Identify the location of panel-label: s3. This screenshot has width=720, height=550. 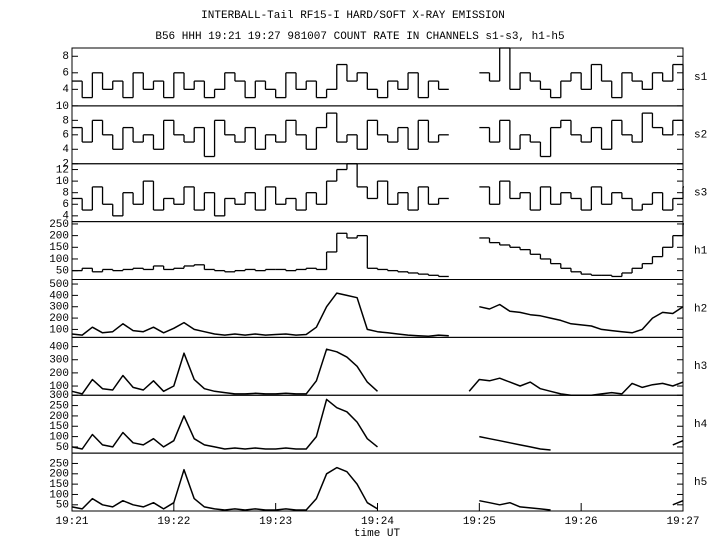
(700, 194).